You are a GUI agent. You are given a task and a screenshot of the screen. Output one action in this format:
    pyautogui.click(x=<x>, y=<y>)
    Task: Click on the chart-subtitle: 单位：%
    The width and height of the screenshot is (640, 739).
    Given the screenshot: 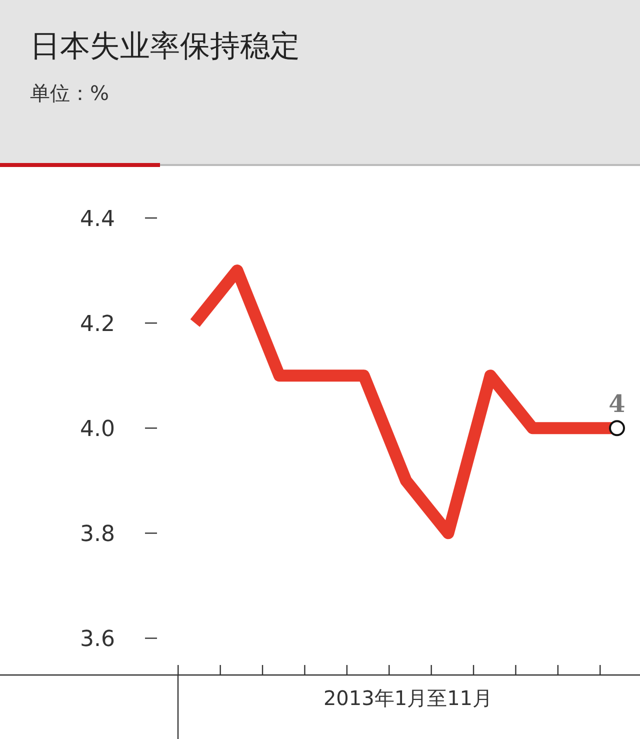 What is the action you would take?
    pyautogui.click(x=70, y=93)
    